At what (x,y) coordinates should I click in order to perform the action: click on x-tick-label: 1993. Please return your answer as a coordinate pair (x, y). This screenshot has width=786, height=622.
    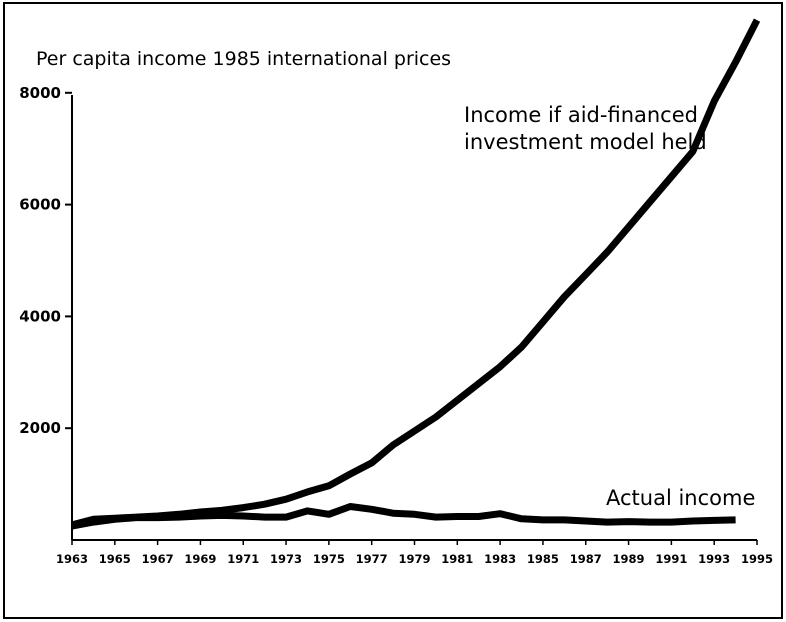
    Looking at the image, I should click on (714, 559).